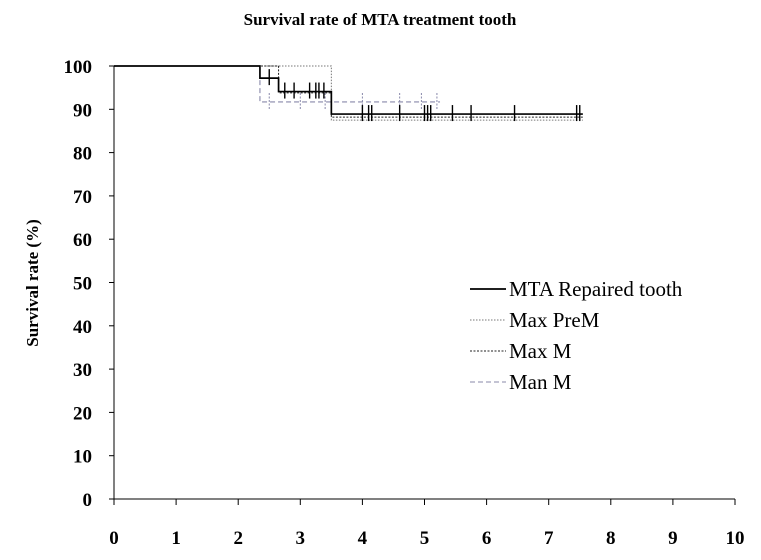 Image resolution: width=761 pixels, height=560 pixels. What do you see at coordinates (82, 327) in the screenshot?
I see `y-tick-label: 40` at bounding box center [82, 327].